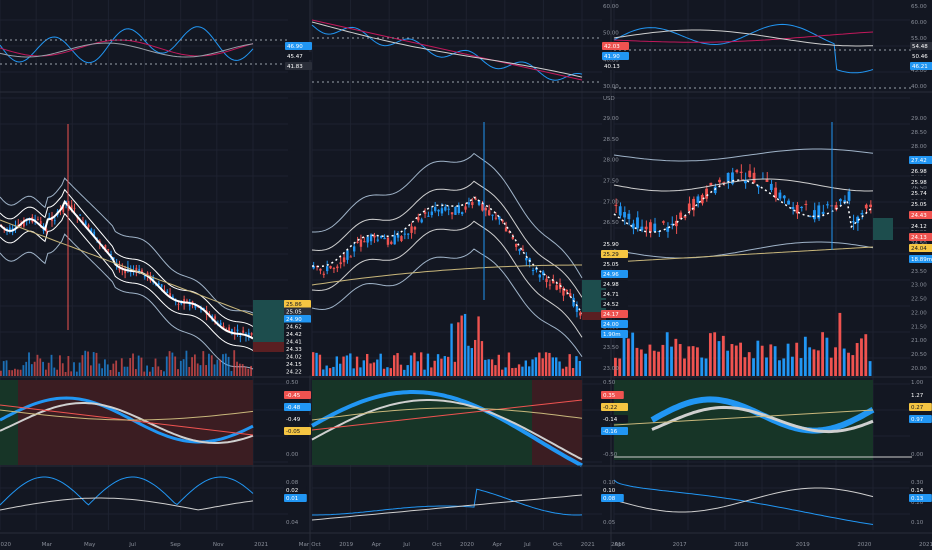  I want to click on ma-line, so click(127, 269).